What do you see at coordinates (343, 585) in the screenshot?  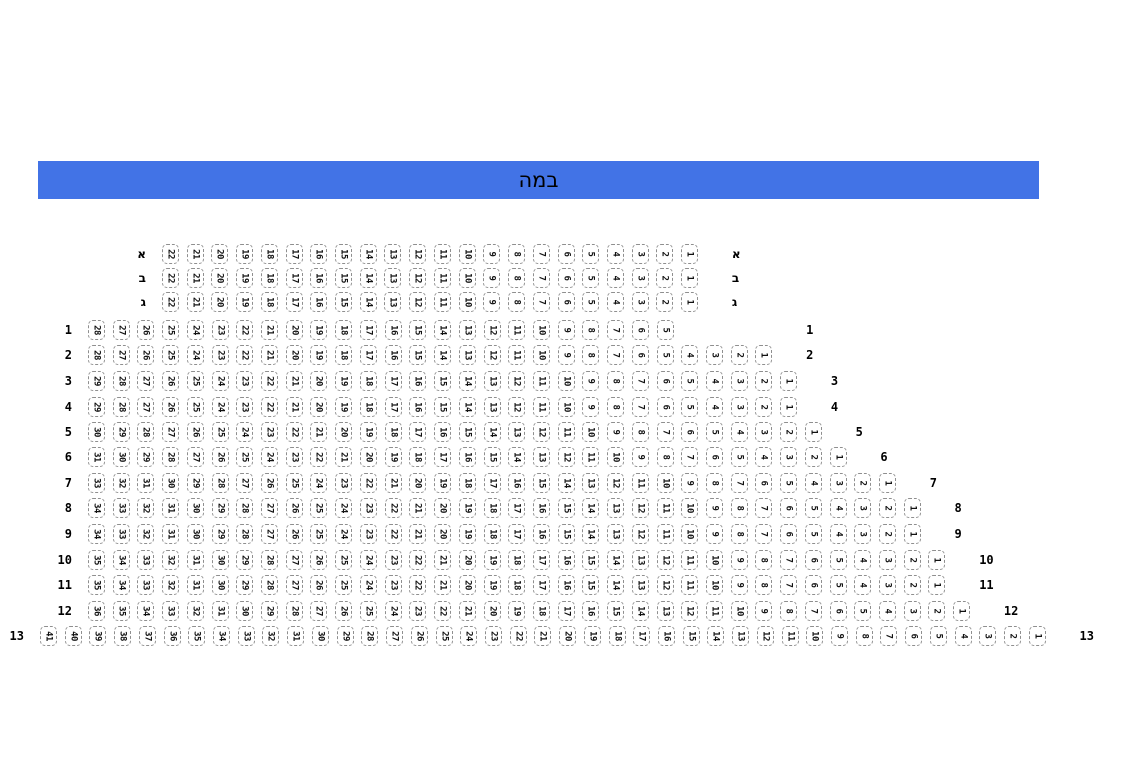 I see `seat-11-25: 25` at bounding box center [343, 585].